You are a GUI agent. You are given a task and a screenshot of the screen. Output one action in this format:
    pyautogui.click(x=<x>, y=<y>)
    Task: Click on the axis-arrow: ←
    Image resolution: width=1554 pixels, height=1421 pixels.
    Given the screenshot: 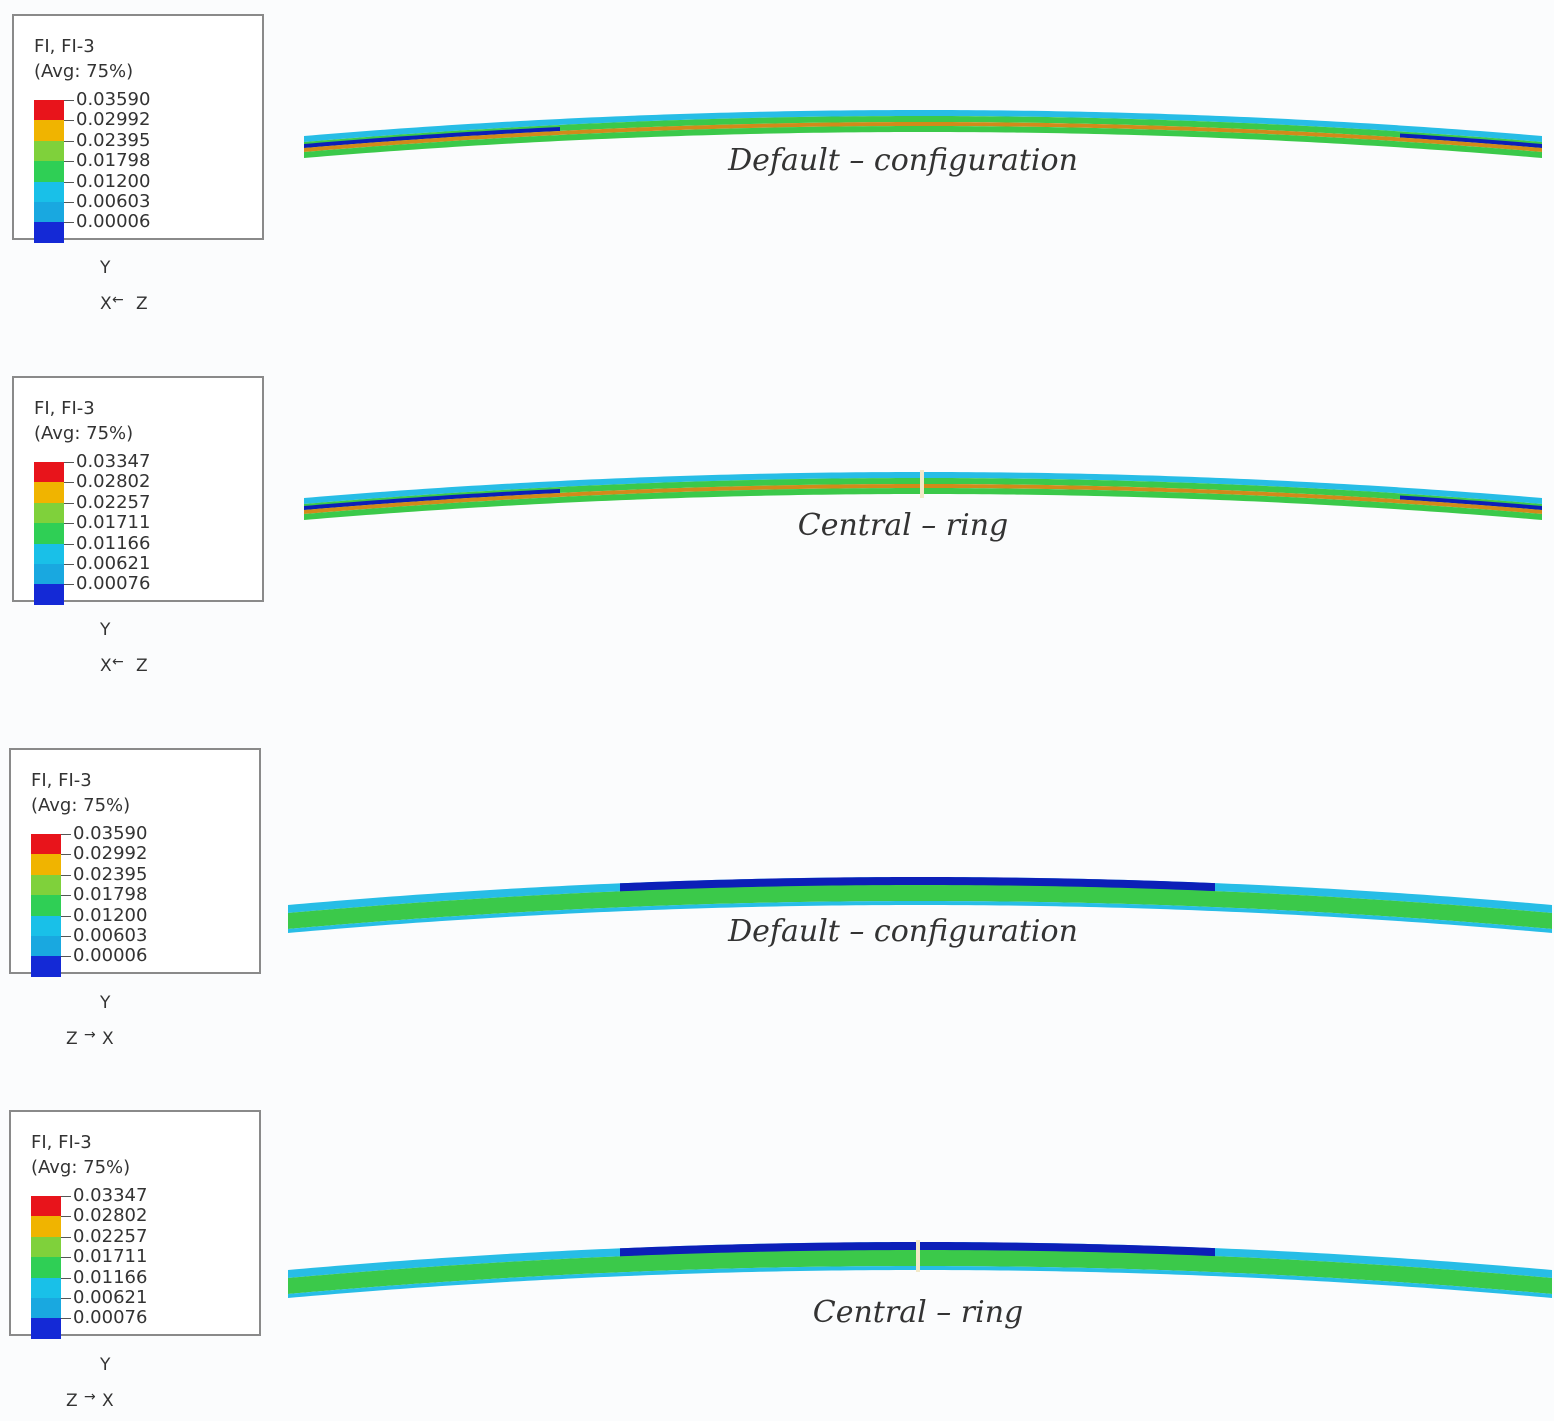 What is the action you would take?
    pyautogui.click(x=118, y=662)
    